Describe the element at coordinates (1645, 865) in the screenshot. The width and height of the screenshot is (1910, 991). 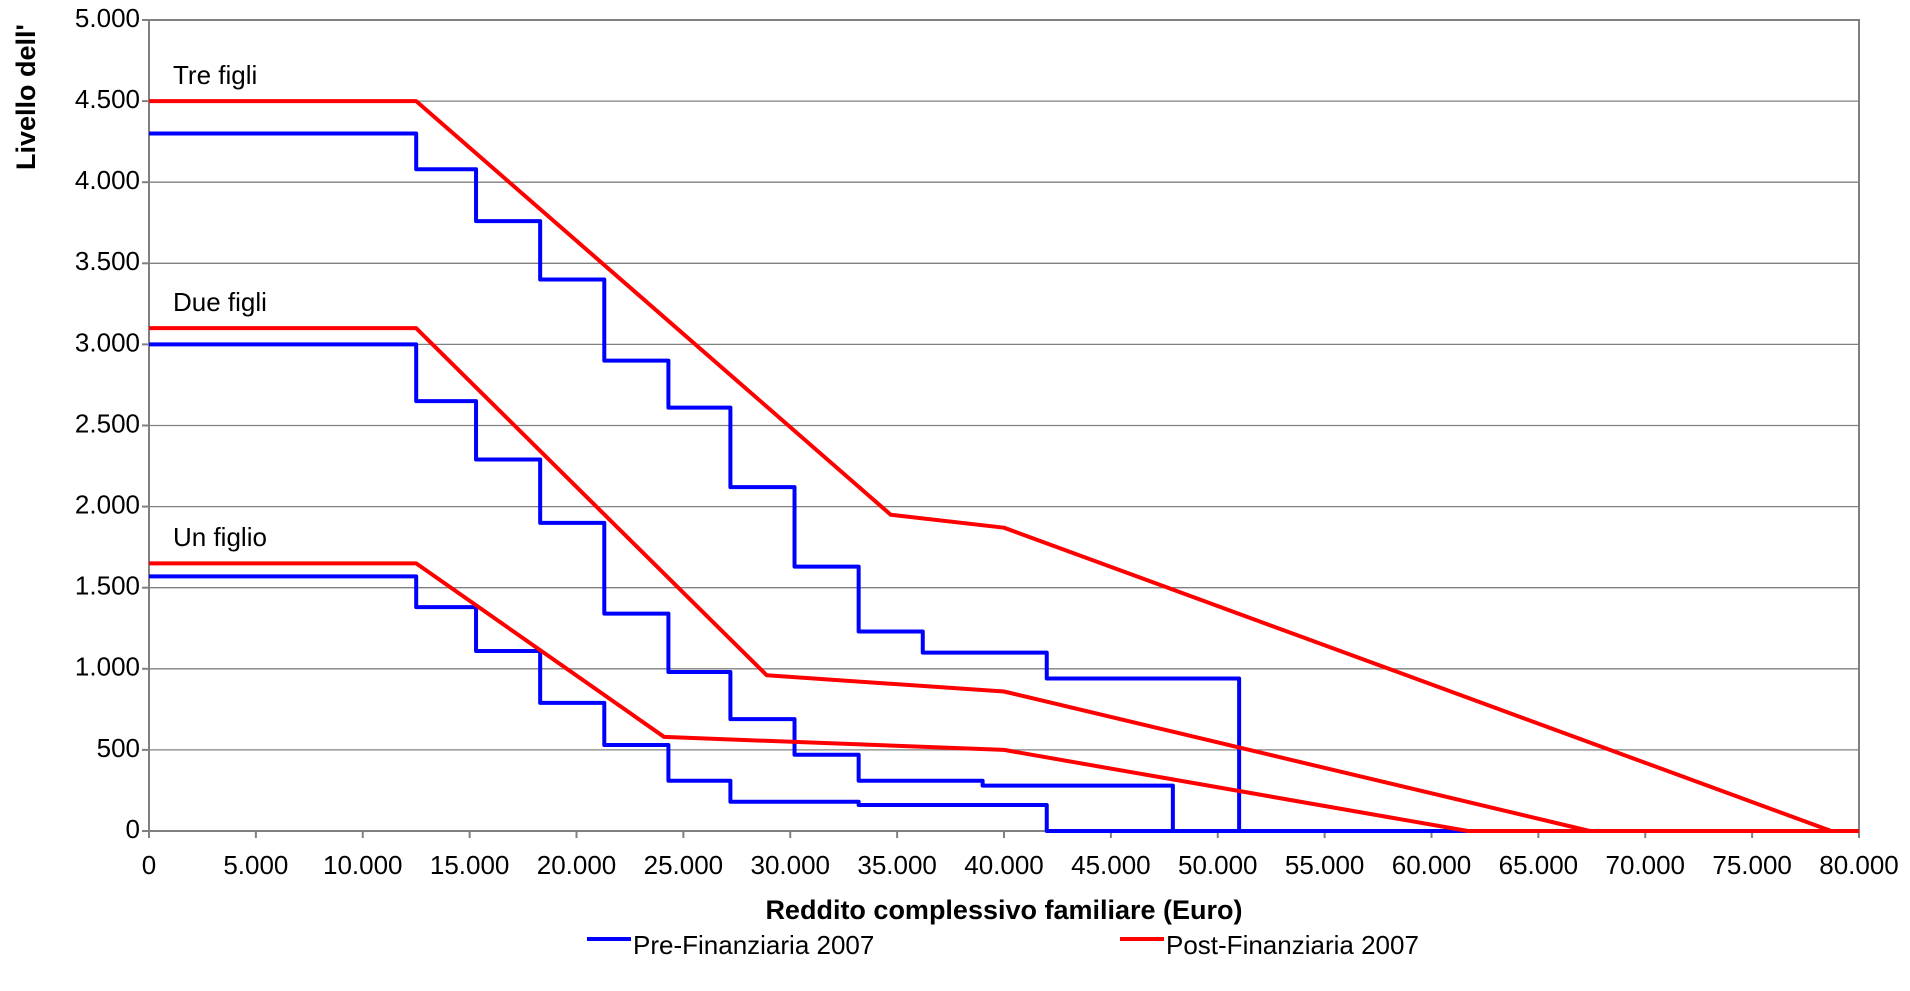
I see `x-tick-label: 70.000` at that location.